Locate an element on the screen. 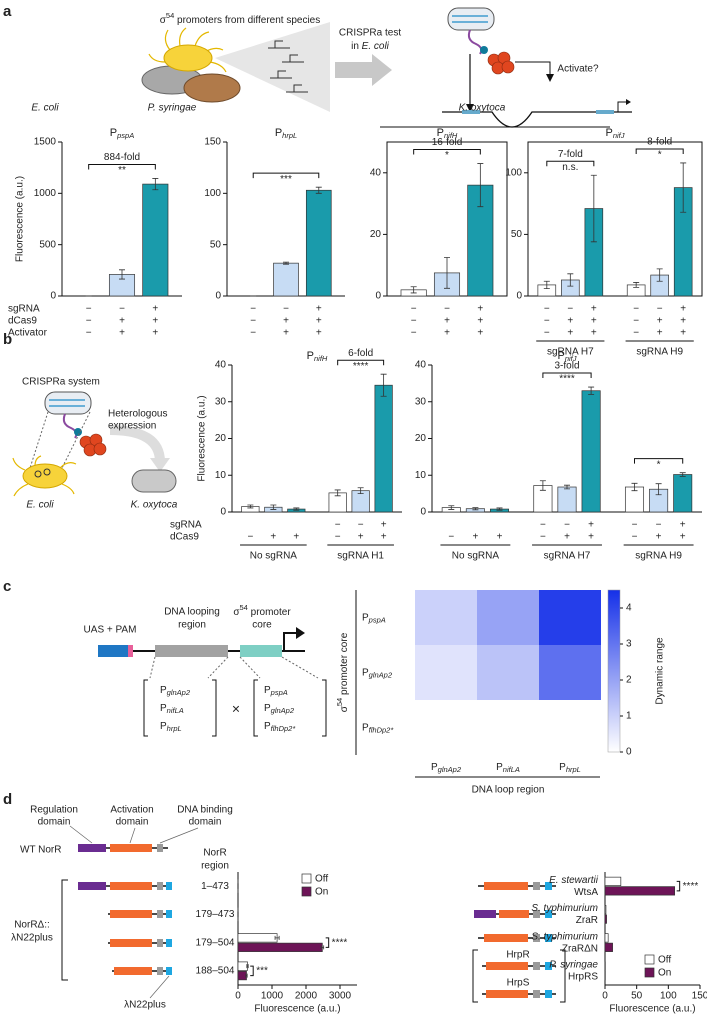  diagram-title: σ54 promoters from different species is located at coordinates (240, 18).